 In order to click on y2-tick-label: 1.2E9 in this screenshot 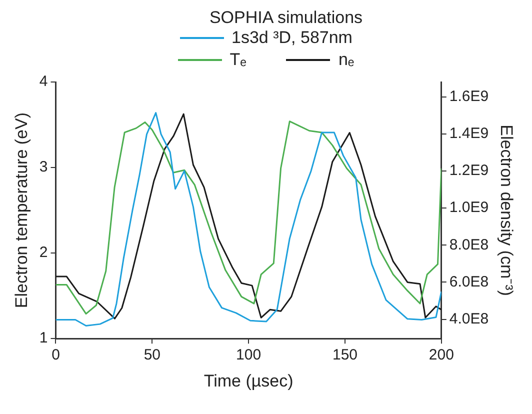, I will do `click(469, 171)`.